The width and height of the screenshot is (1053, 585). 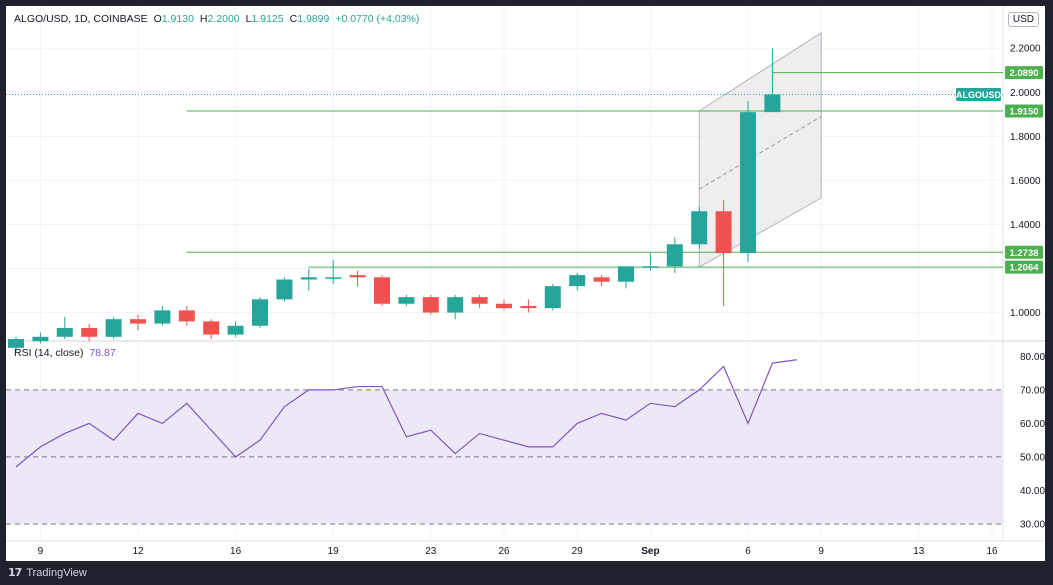 What do you see at coordinates (267, 19) in the screenshot?
I see `low-value: 1.9125` at bounding box center [267, 19].